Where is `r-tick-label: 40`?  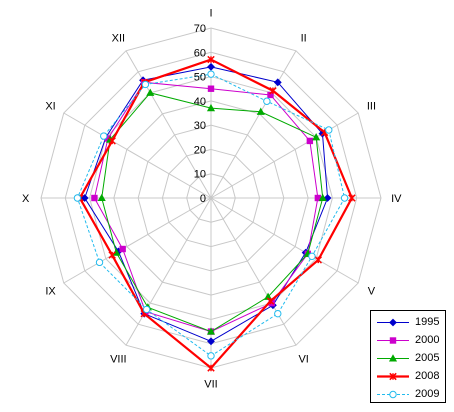
r-tick-label: 40 is located at coordinates (200, 102).